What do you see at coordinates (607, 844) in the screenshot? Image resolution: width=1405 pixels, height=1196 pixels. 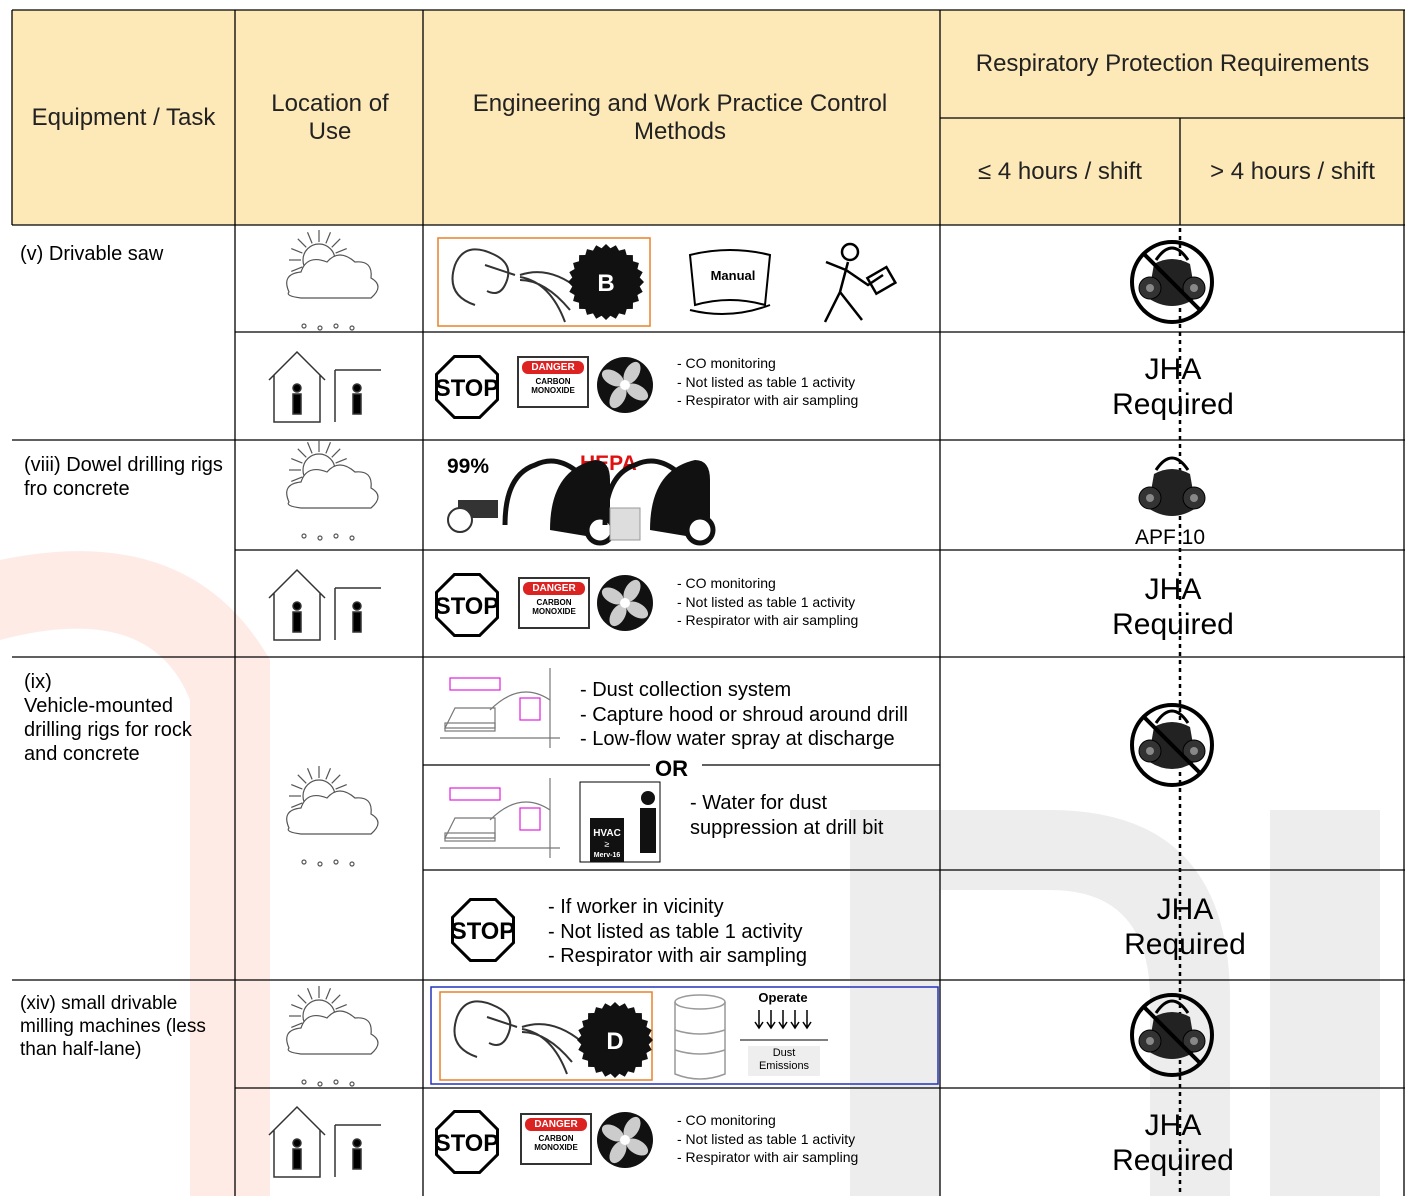 I see `hvac-rating: ≥` at bounding box center [607, 844].